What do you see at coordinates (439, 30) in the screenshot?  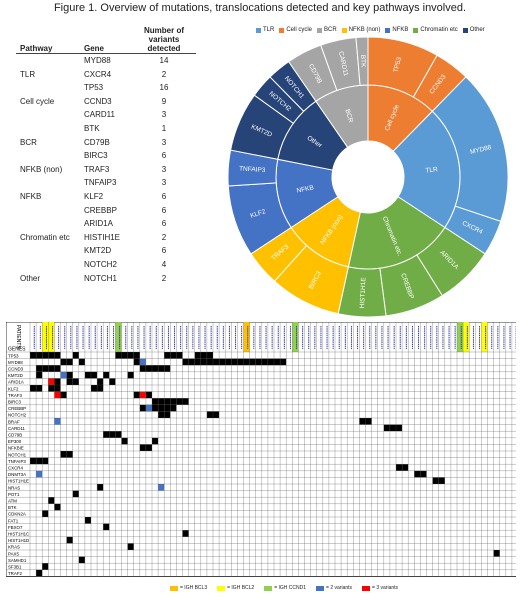 I see `legend-label: Chromatin etc` at bounding box center [439, 30].